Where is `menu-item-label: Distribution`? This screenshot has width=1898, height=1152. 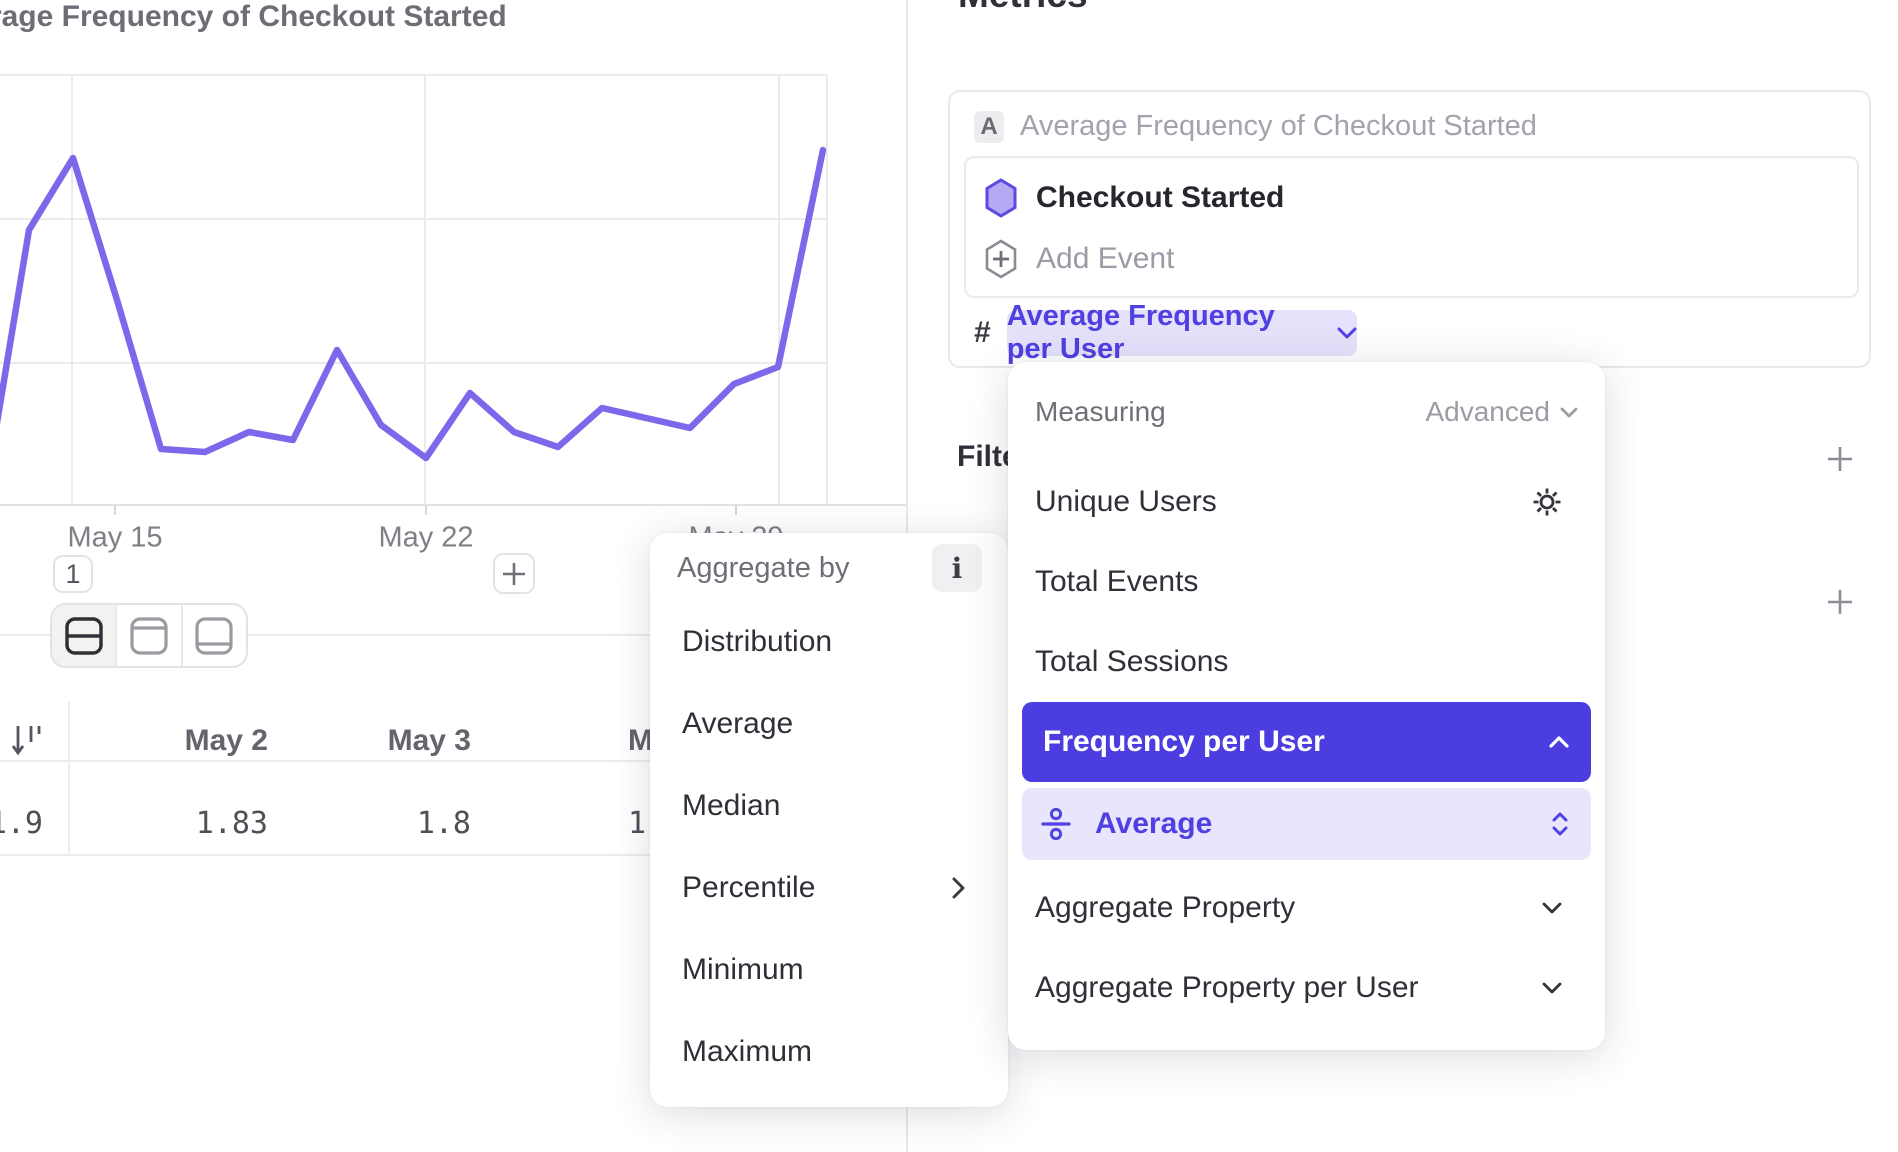
menu-item-label: Distribution is located at coordinates (757, 641).